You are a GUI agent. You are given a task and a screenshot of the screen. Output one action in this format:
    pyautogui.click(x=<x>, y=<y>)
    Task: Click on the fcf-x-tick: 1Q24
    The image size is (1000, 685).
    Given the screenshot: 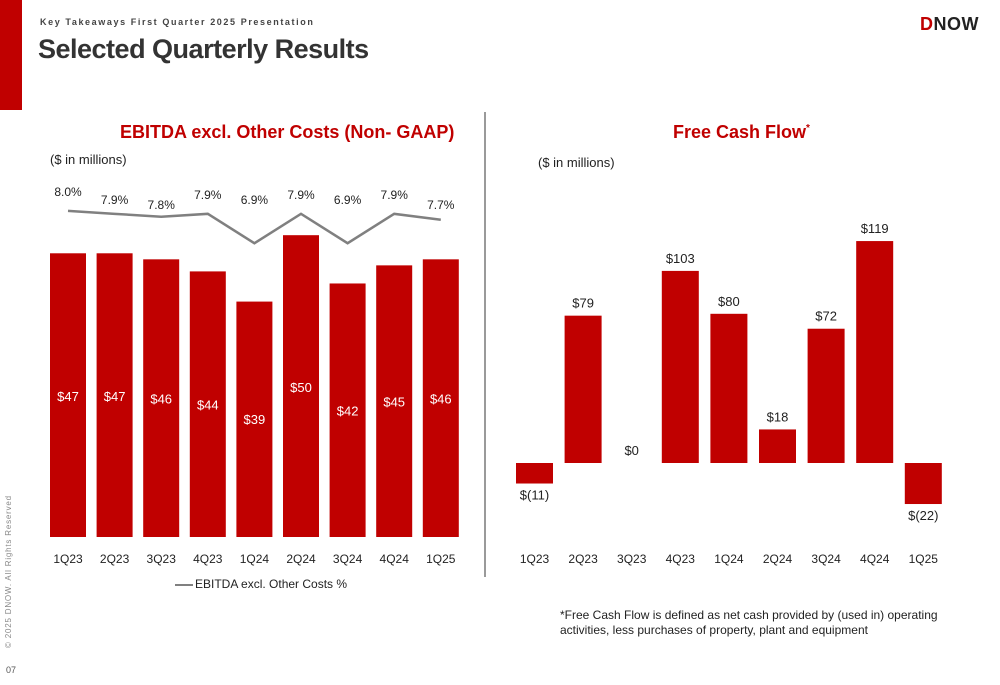 What is the action you would take?
    pyautogui.click(x=729, y=559)
    